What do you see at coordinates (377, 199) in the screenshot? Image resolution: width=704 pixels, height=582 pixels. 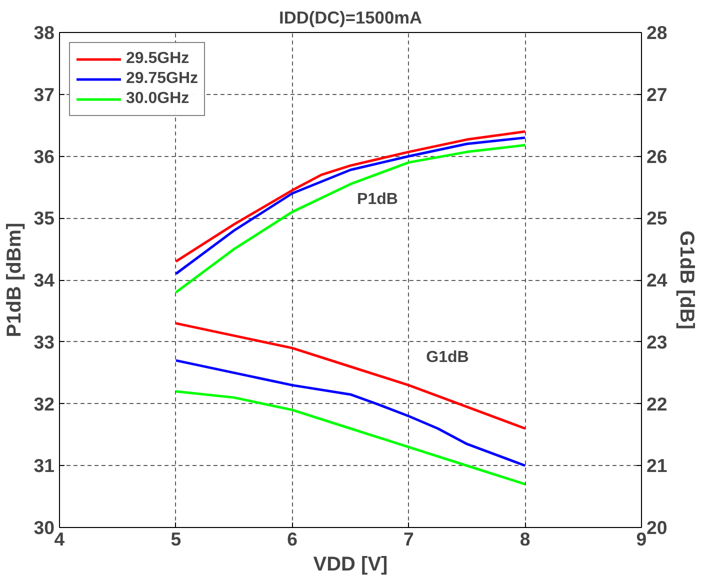 I see `annotation: P1dB` at bounding box center [377, 199].